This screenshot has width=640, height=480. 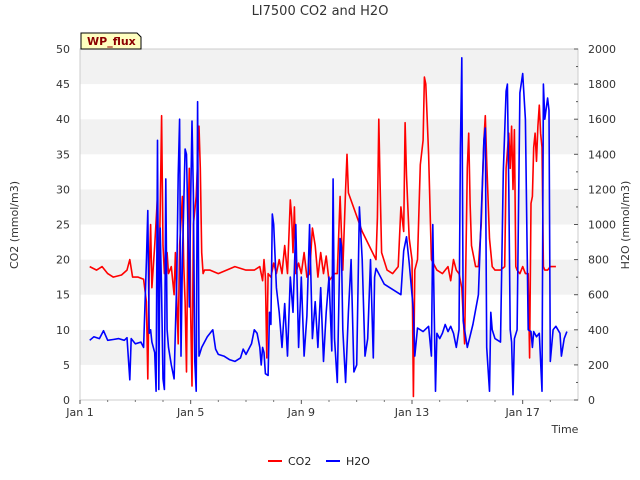 What do you see at coordinates (625, 225) in the screenshot?
I see `y-right-axis-title: H2O (mmol/m3)` at bounding box center [625, 225].